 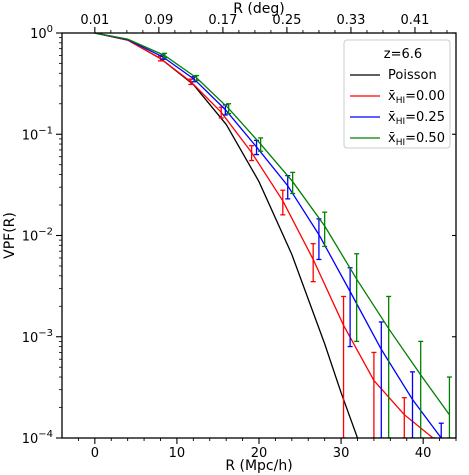 What do you see at coordinates (10, 235) in the screenshot?
I see `y-axis-label: VPF(R)` at bounding box center [10, 235].